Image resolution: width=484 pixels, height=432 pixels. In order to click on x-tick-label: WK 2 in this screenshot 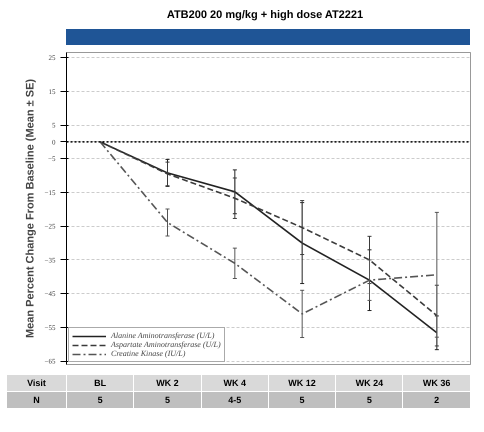, I will do `click(168, 383)`.